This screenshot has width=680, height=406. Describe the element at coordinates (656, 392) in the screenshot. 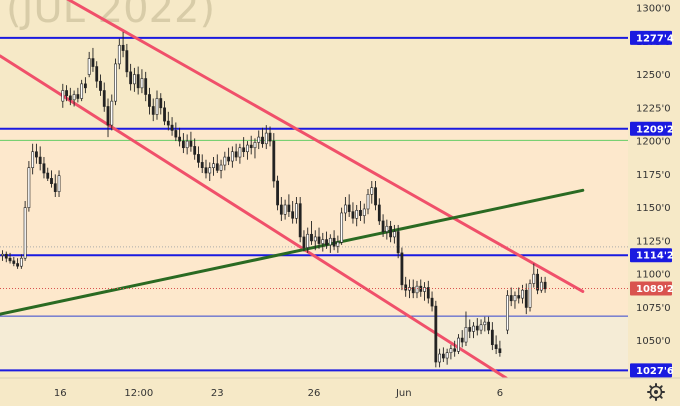

I see `gear-icon` at that location.